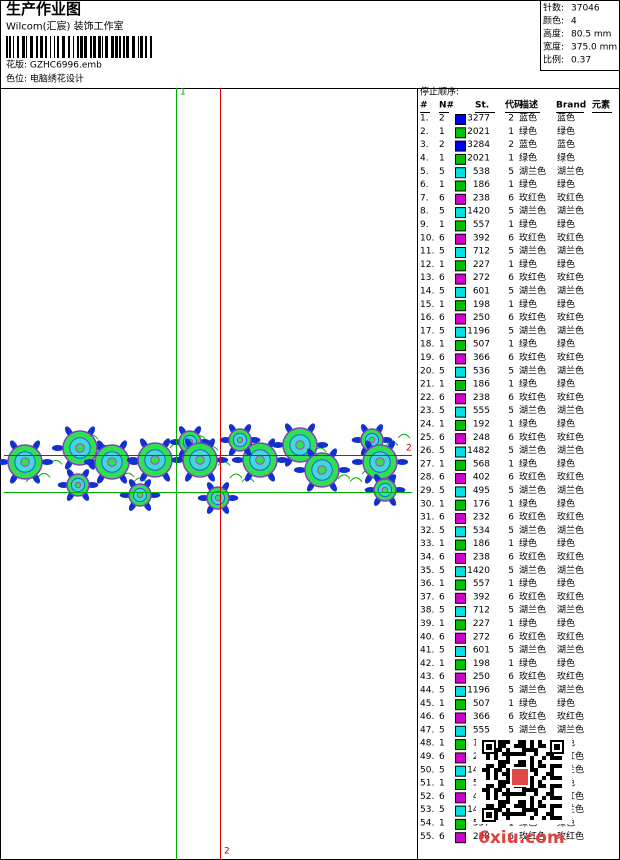 This screenshot has width=620, height=860. Describe the element at coordinates (566, 118) in the screenshot. I see `brand: 蓝色` at that location.